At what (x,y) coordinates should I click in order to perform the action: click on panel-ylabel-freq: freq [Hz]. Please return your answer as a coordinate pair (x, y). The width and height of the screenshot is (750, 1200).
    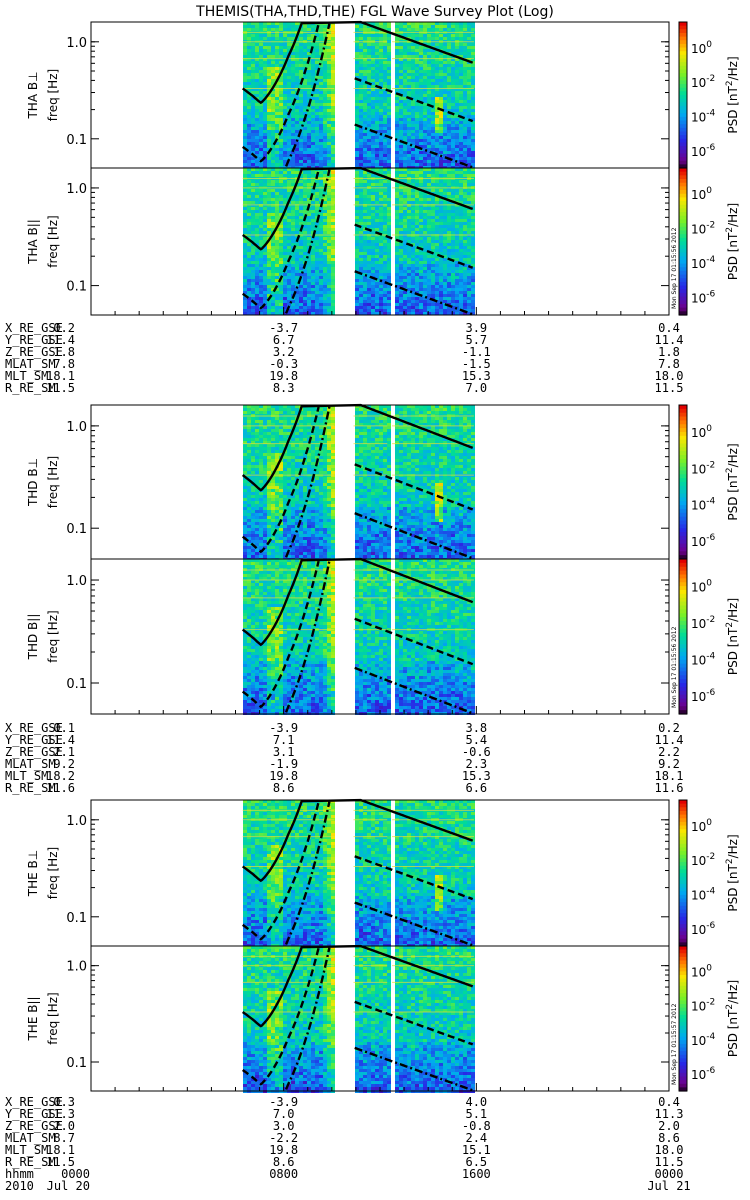
    Looking at the image, I should click on (53, 95).